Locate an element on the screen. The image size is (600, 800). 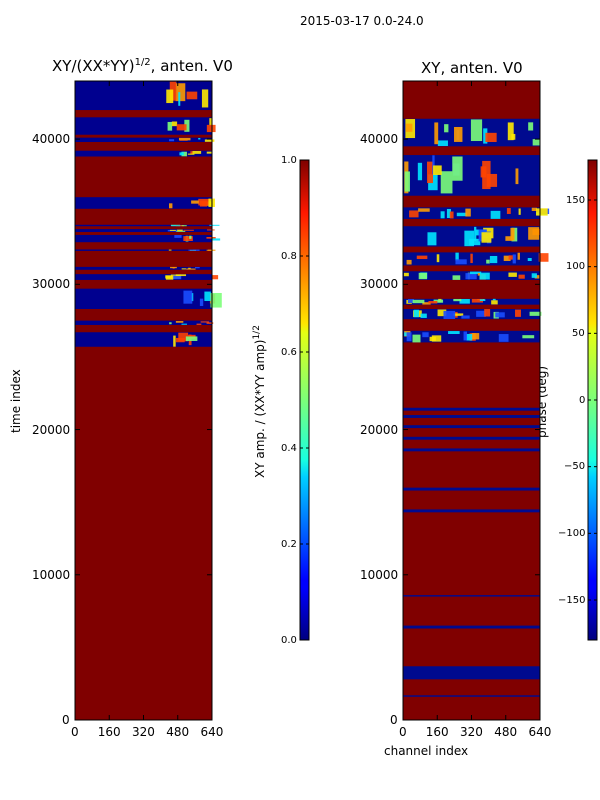
y-tick-label: 30000 is located at coordinates (51, 284).